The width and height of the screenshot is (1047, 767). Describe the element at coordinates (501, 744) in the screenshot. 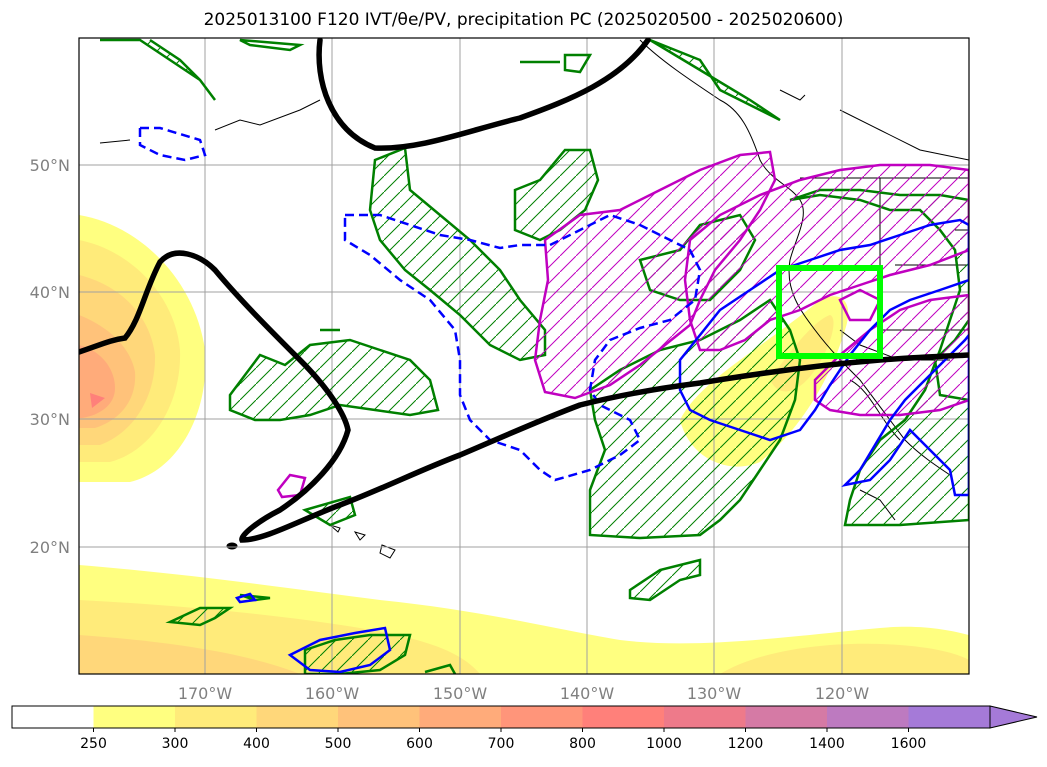

I see `colorbar-tick-label: 700` at that location.